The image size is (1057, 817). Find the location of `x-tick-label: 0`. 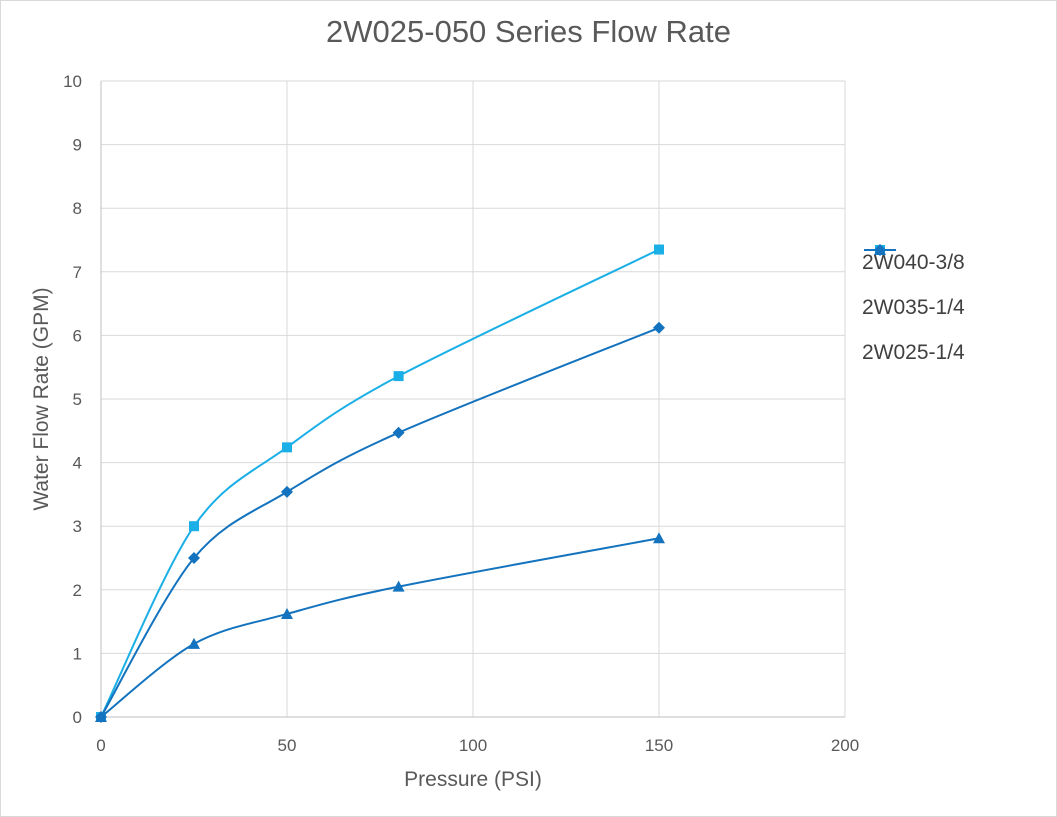

x-tick-label: 0 is located at coordinates (100, 745).